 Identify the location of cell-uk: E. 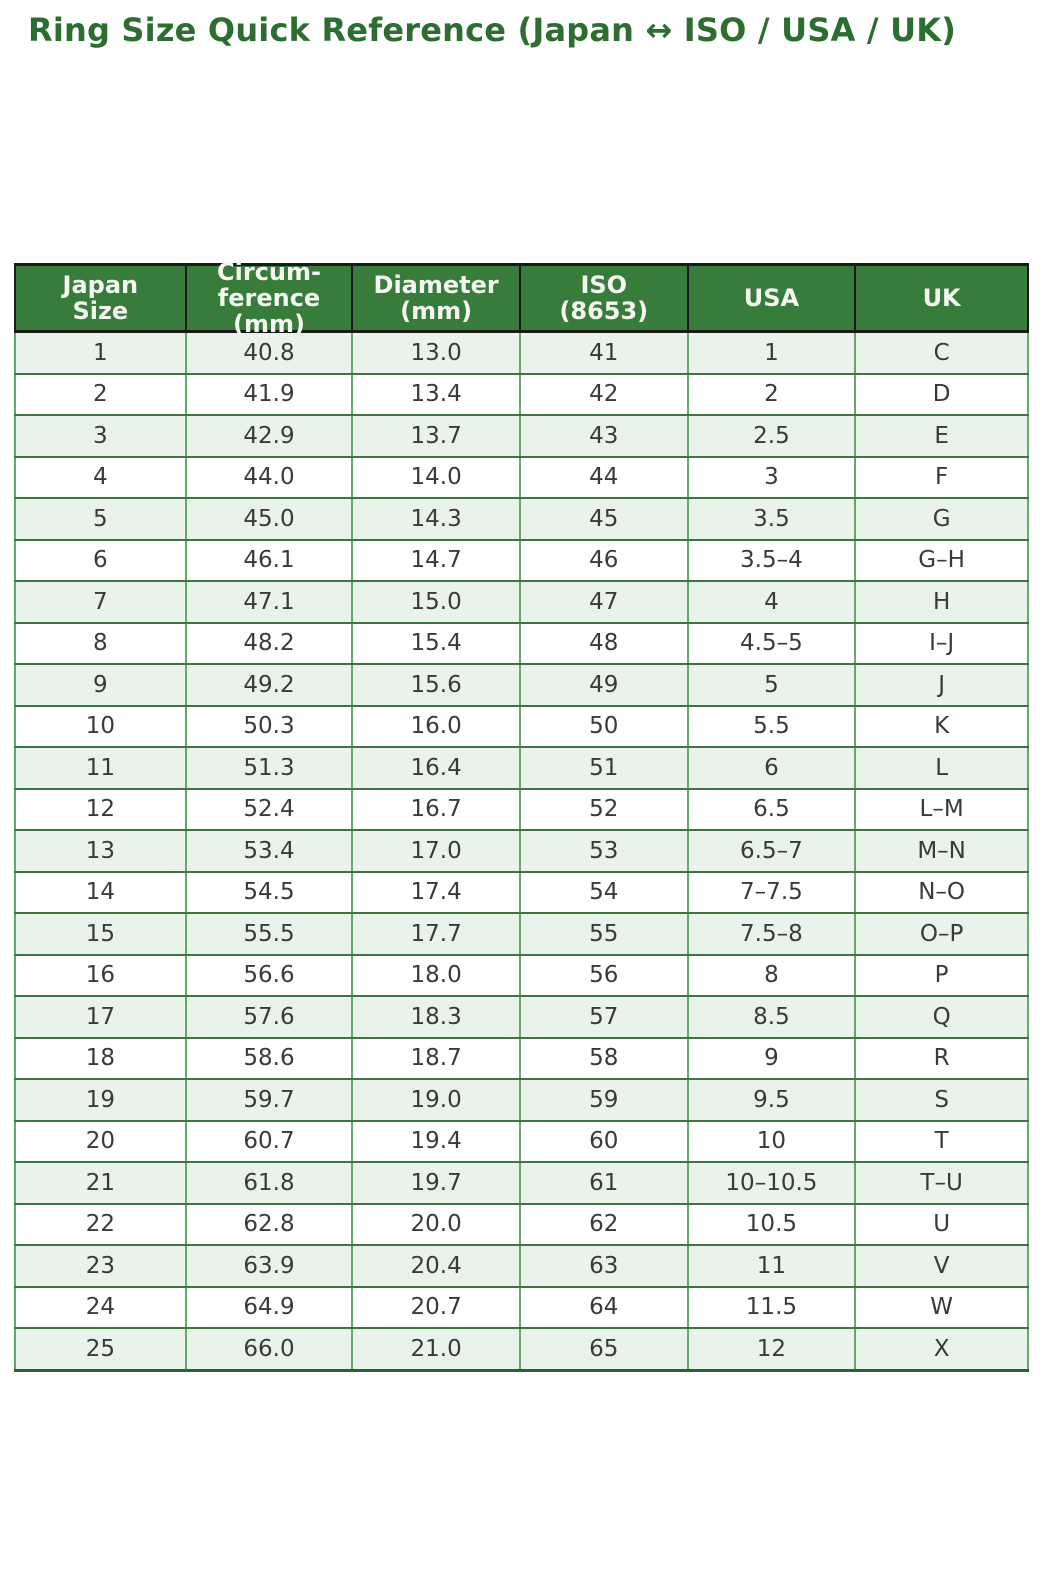
(941, 436).